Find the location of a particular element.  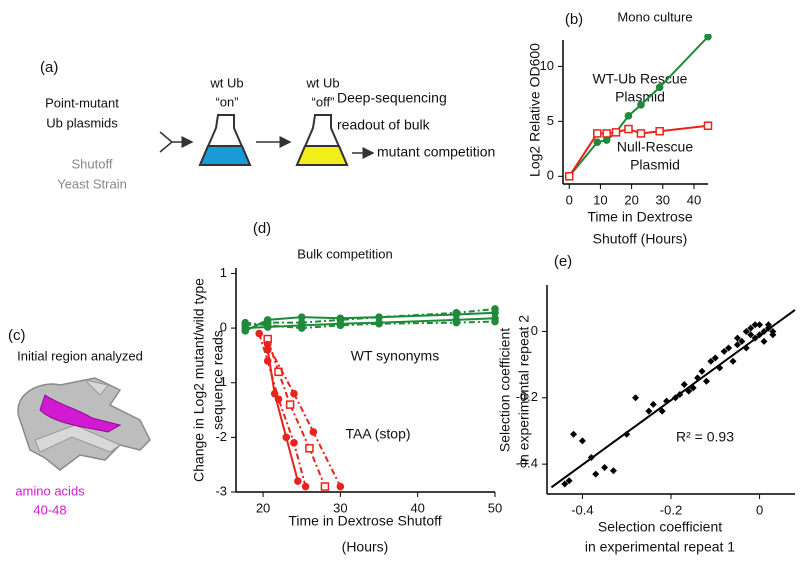

y-axis-label: Change in Log2 mutant/wild type is located at coordinates (199, 380).